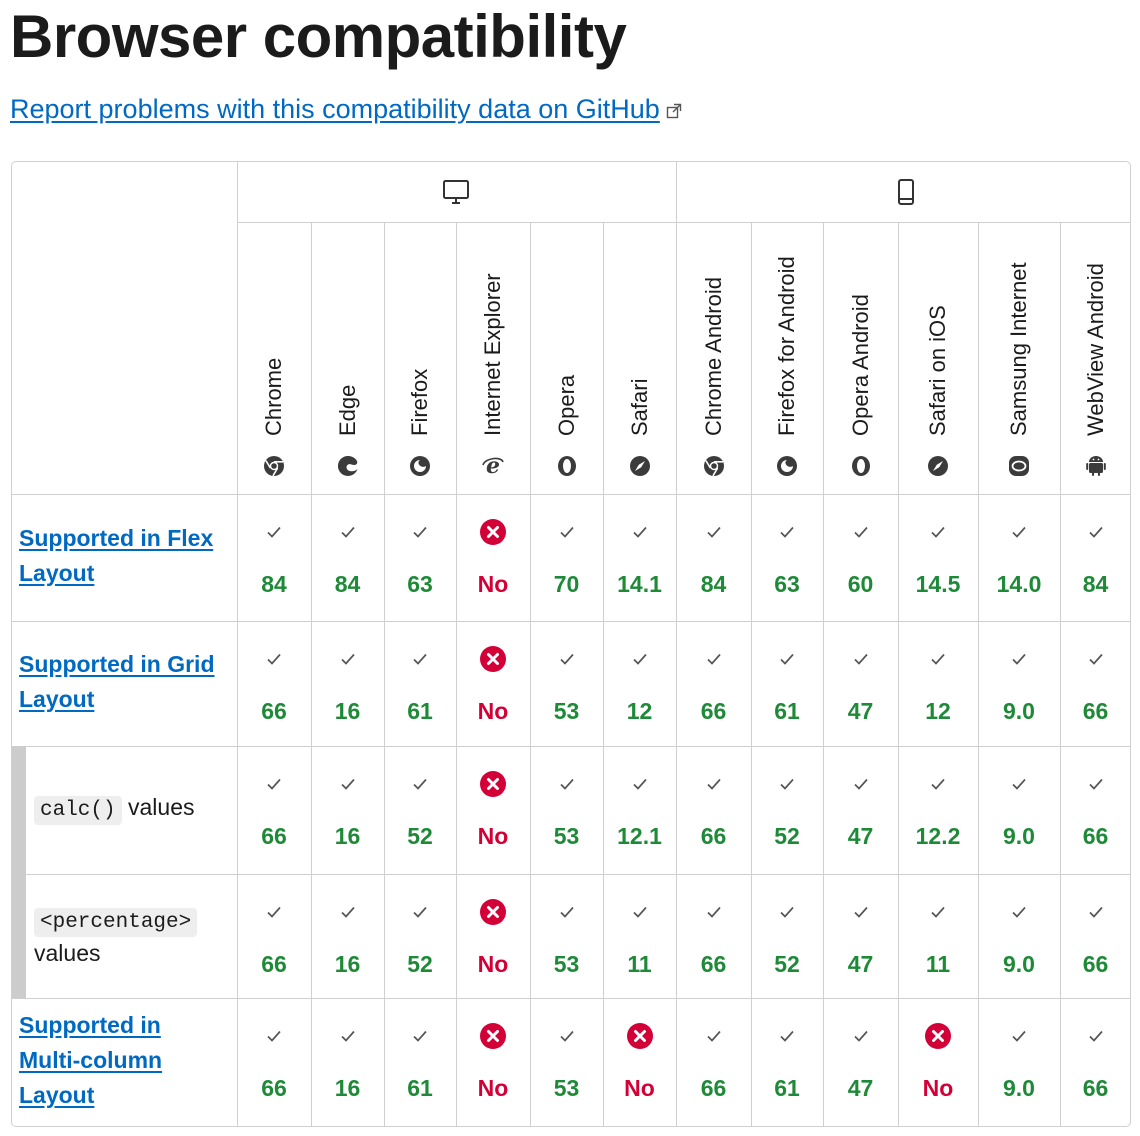  What do you see at coordinates (787, 557) in the screenshot?
I see `support-cell: 63` at bounding box center [787, 557].